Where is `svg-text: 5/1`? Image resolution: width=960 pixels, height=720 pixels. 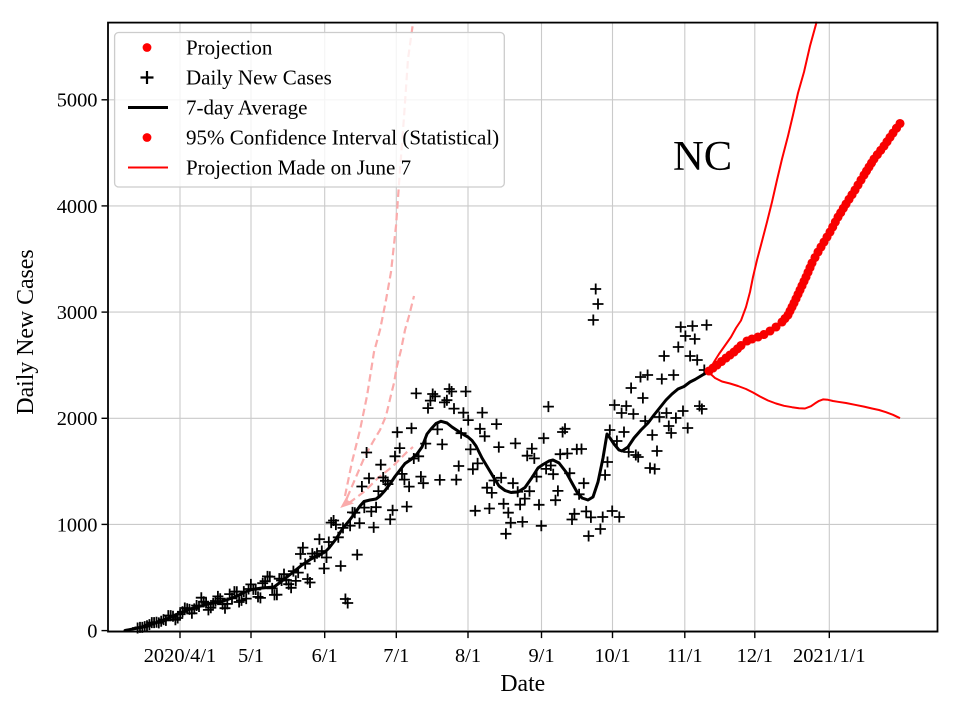
svg-text: 5/1 is located at coordinates (251, 656).